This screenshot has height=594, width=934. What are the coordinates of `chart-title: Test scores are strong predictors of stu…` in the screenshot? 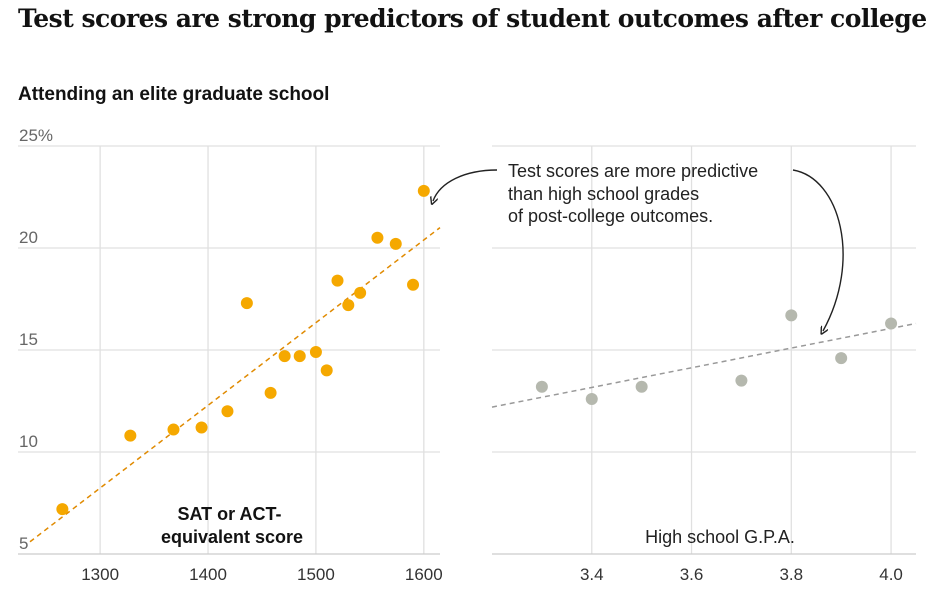 It's located at (472, 18).